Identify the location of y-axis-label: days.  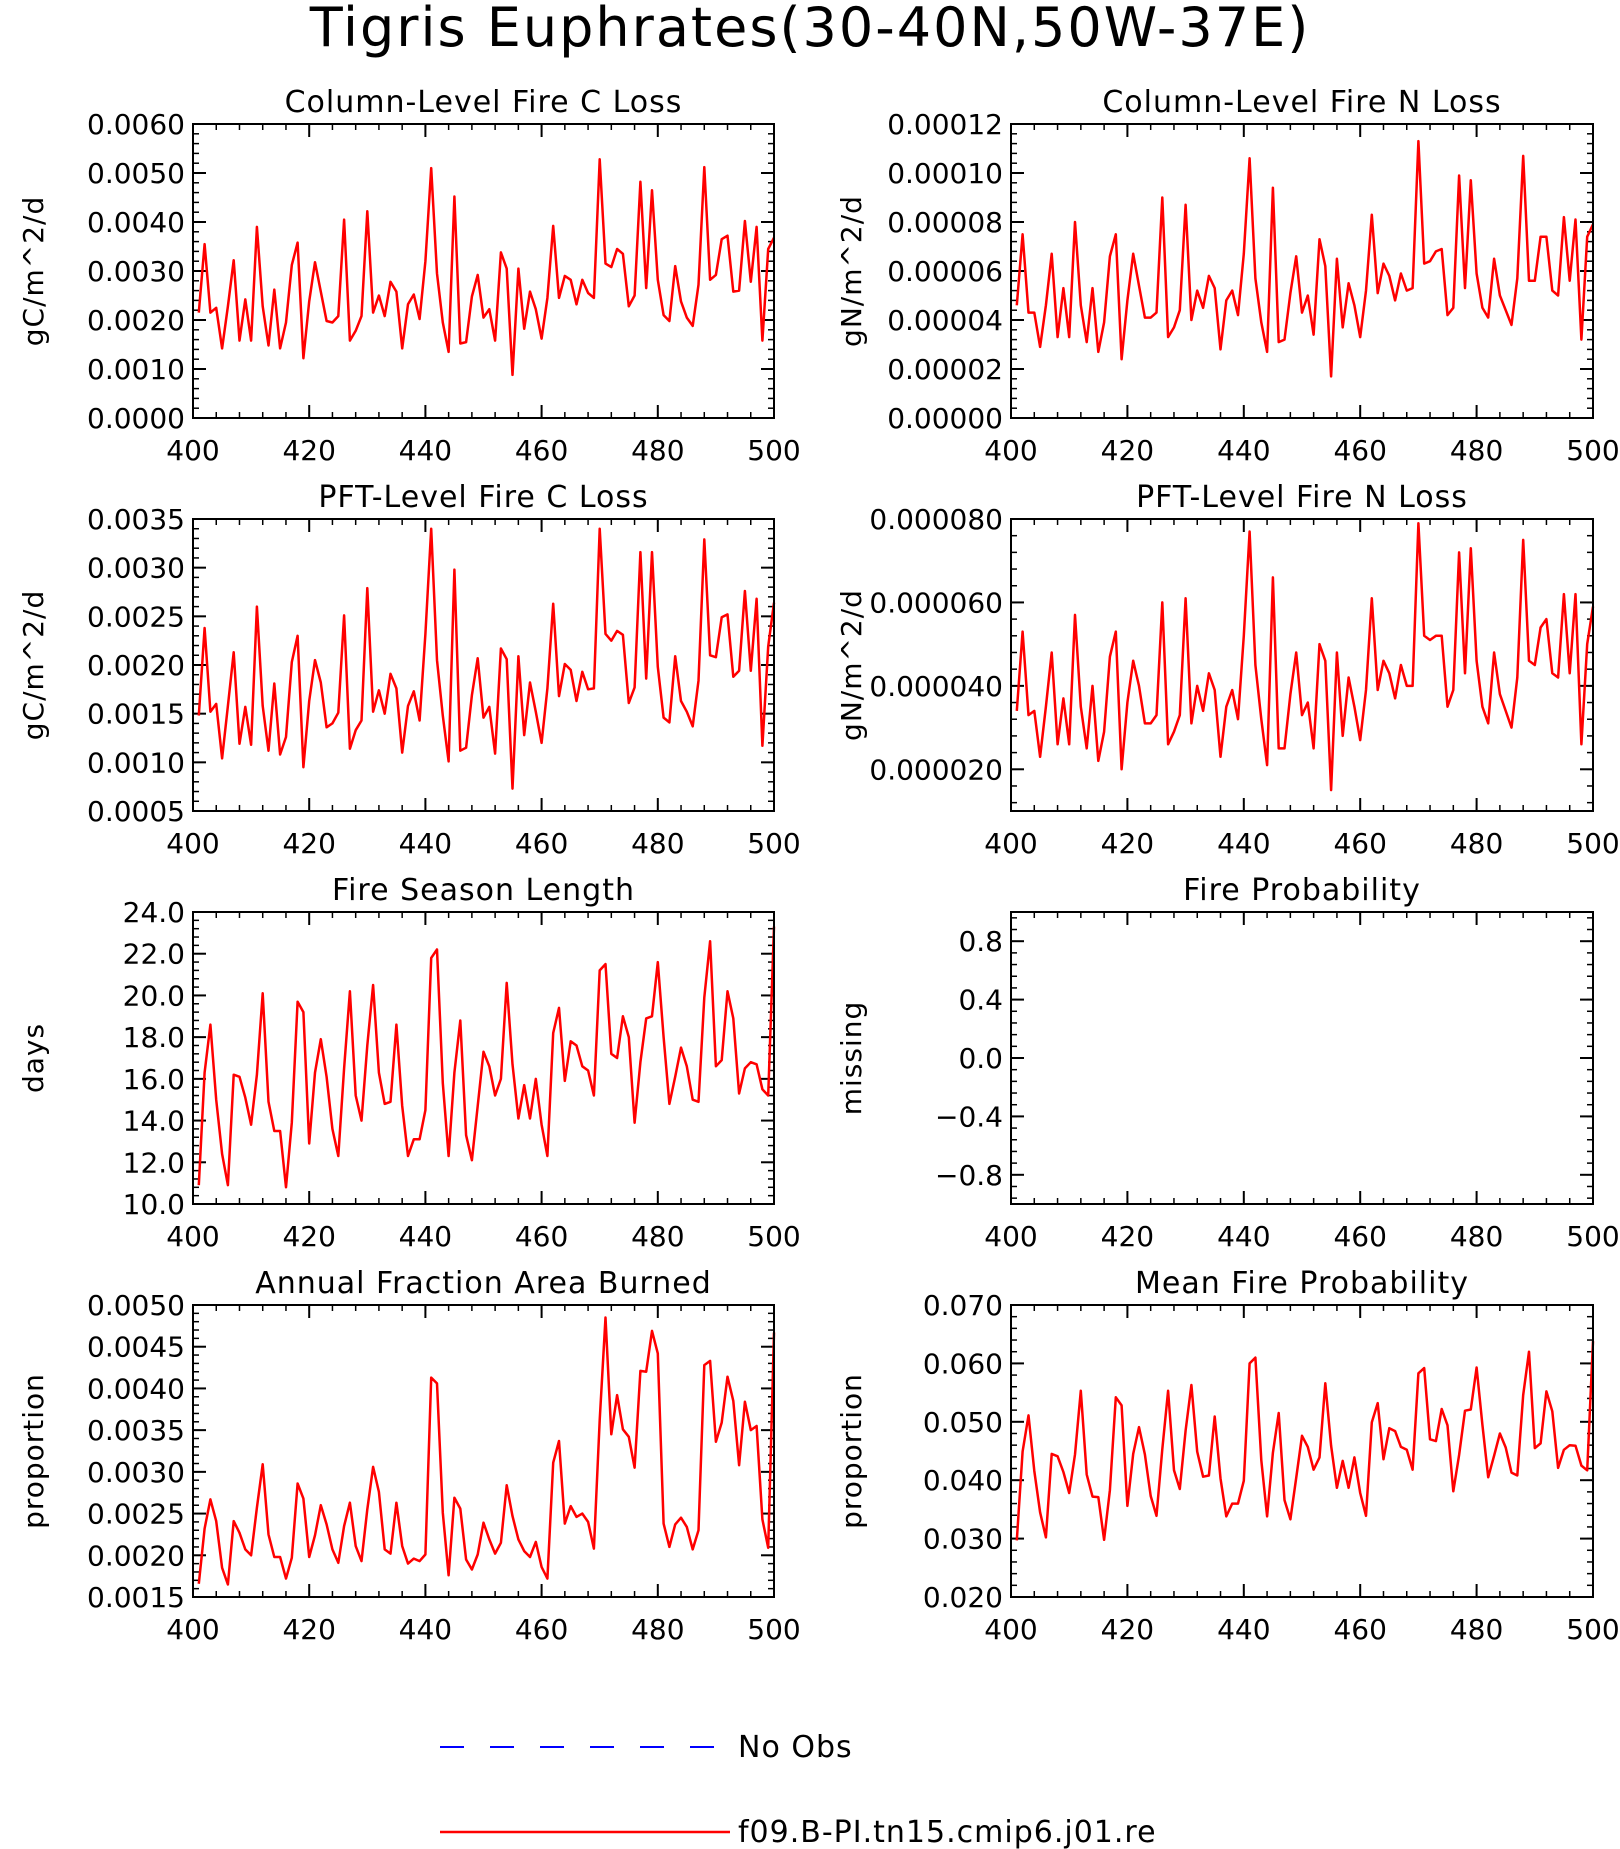
(33, 1058).